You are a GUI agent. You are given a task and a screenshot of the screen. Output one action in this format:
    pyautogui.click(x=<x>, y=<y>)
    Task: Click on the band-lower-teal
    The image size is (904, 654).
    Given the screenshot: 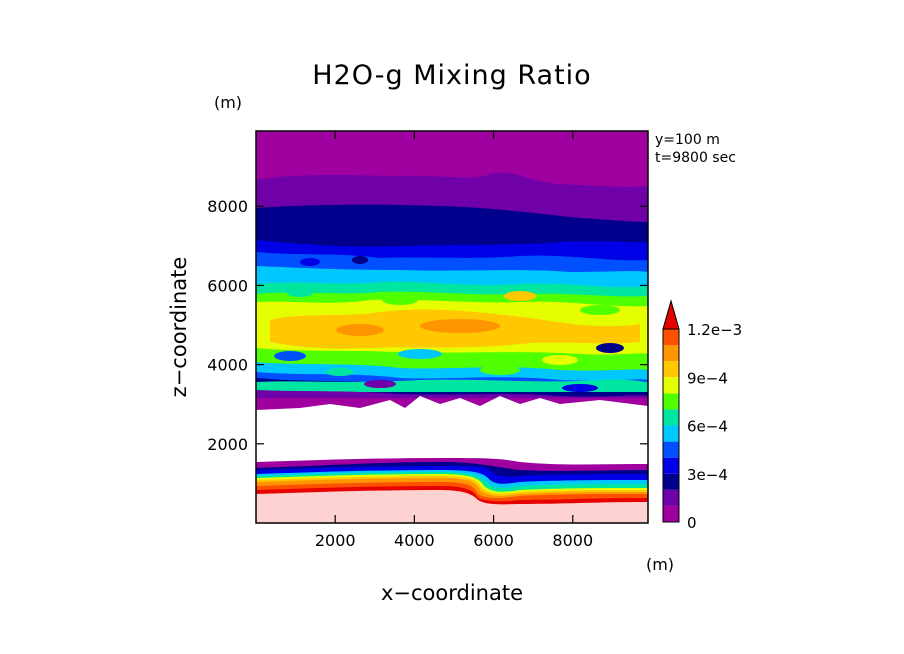 What is the action you would take?
    pyautogui.click(x=452, y=385)
    